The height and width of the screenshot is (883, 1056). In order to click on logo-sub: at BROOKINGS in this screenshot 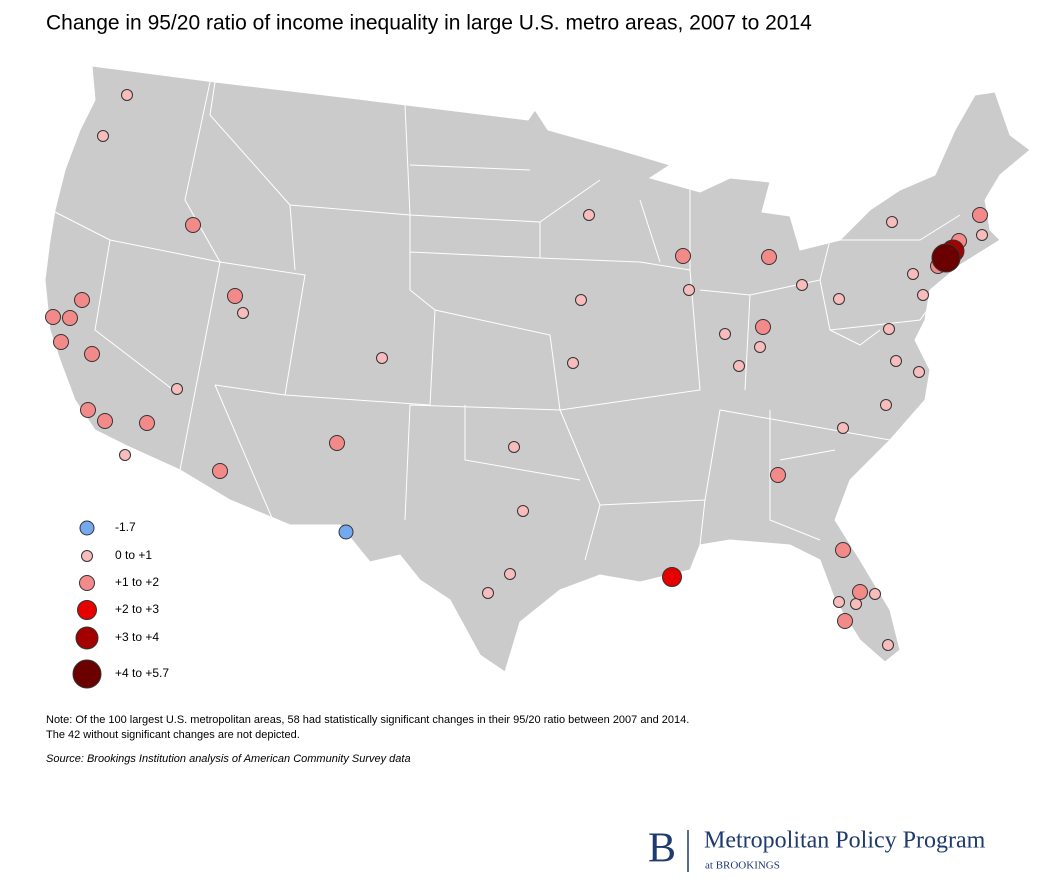, I will do `click(742, 866)`.